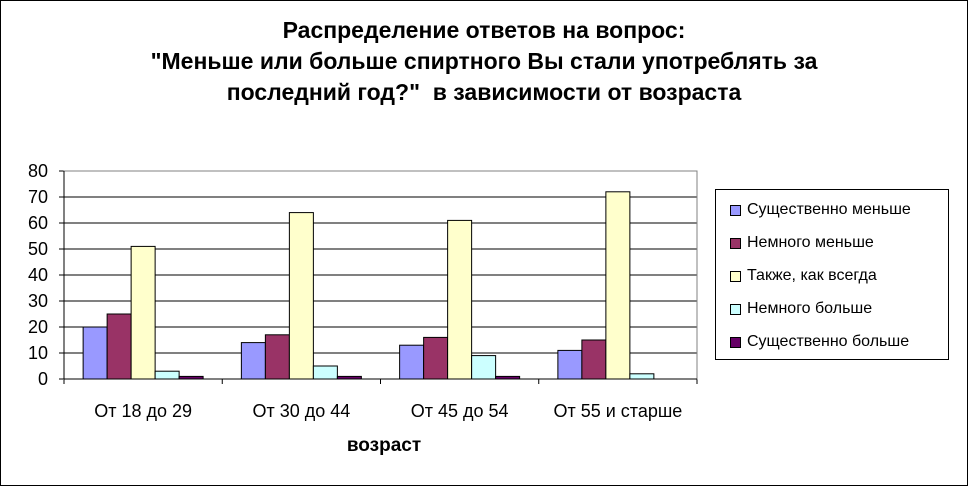 The image size is (968, 486). Describe the element at coordinates (38, 197) in the screenshot. I see `y-tick-label: 70` at that location.